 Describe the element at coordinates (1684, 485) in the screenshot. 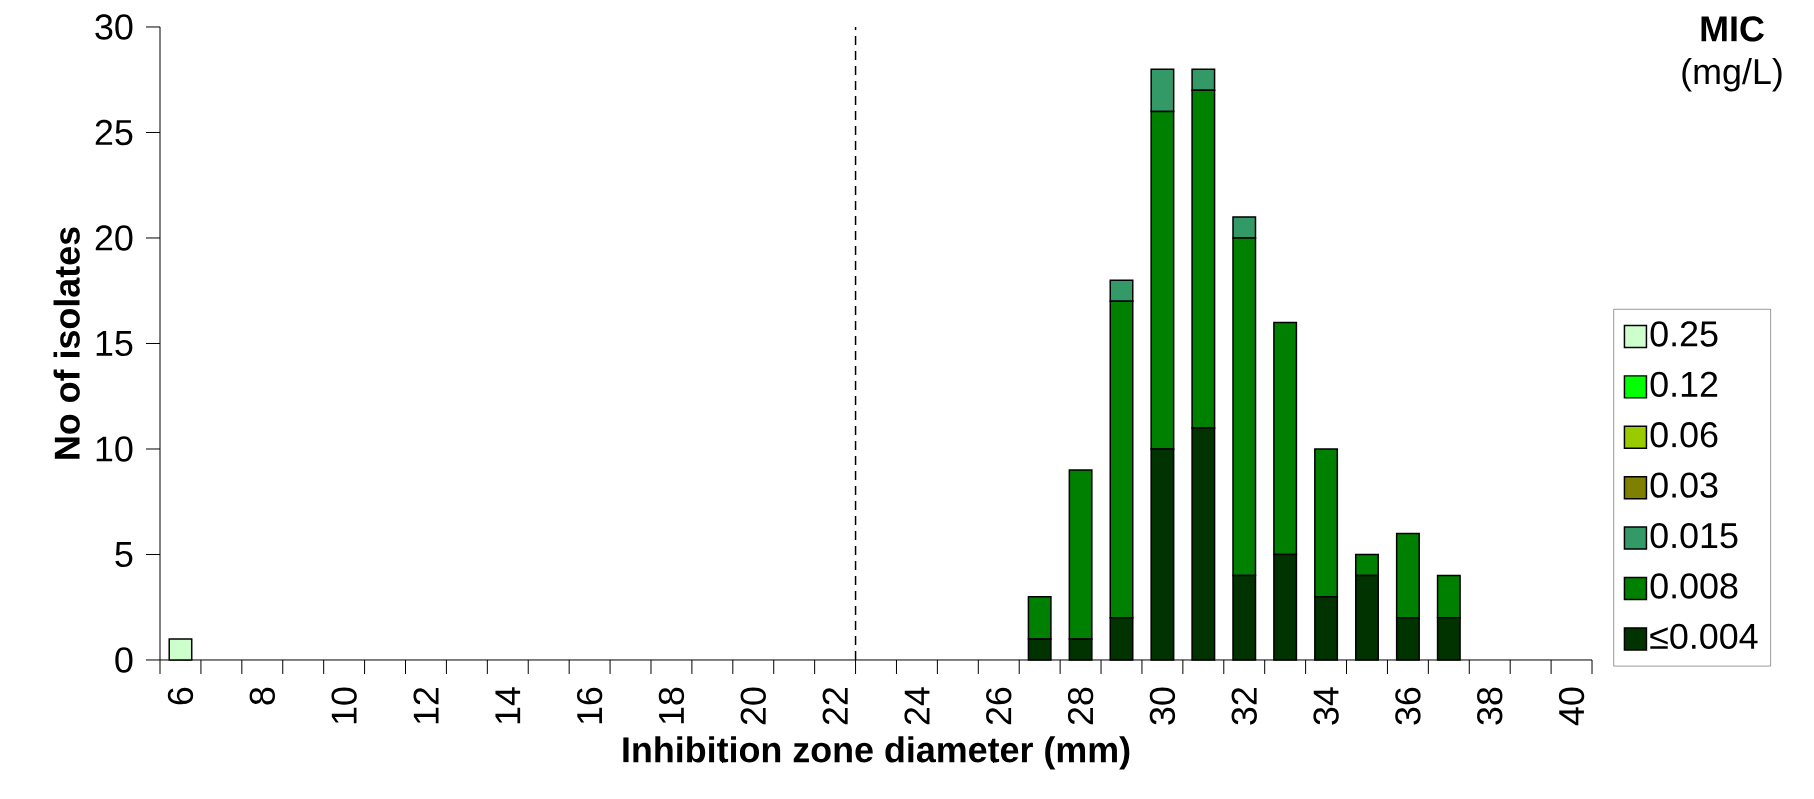

I see `legend-label: 0.03` at that location.